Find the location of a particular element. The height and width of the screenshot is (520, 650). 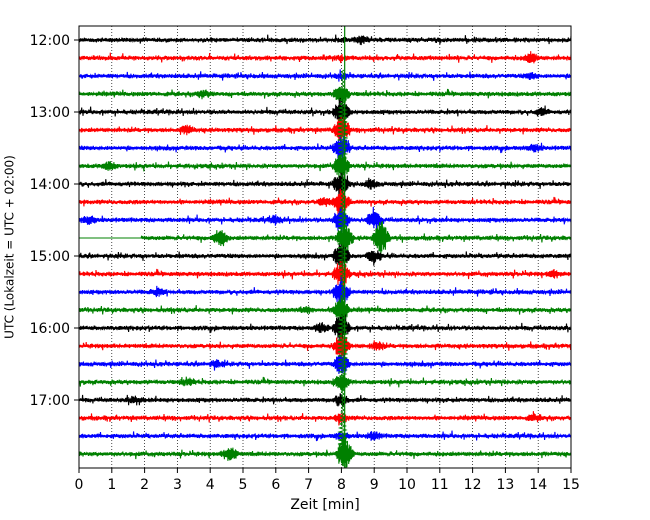

x-tick-label: 11 is located at coordinates (440, 485).